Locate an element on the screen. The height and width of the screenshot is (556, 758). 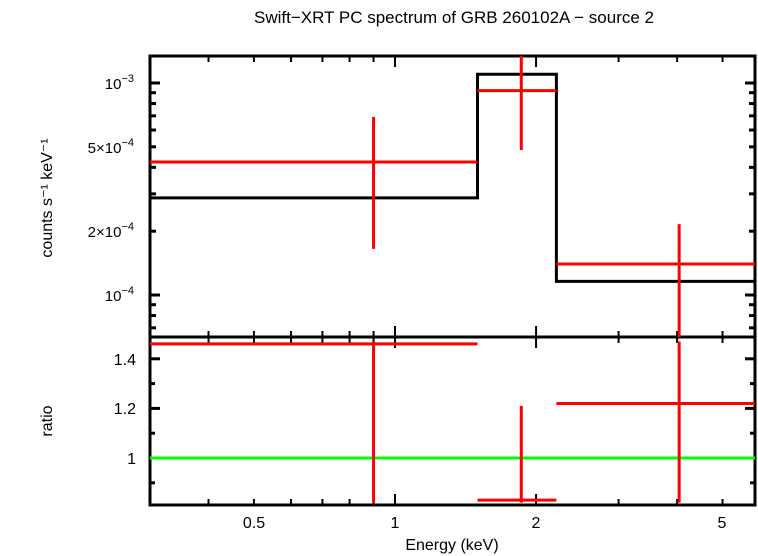
ytick-top-2e-4: 2×10⁻⁴ is located at coordinates (111, 231).